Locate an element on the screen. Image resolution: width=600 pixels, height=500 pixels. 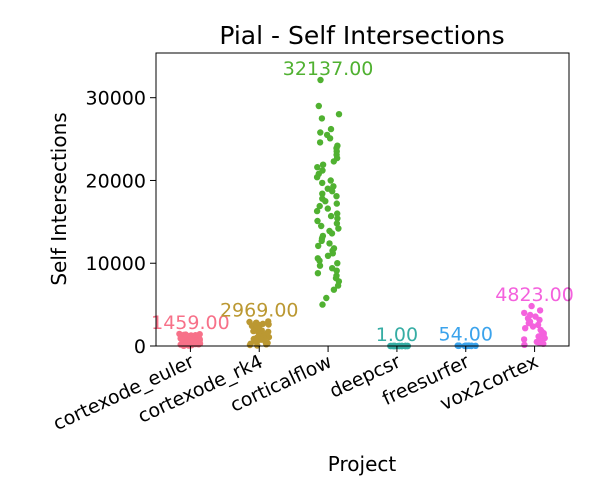
chart-title: Pial - Self Intersections is located at coordinates (361, 35).